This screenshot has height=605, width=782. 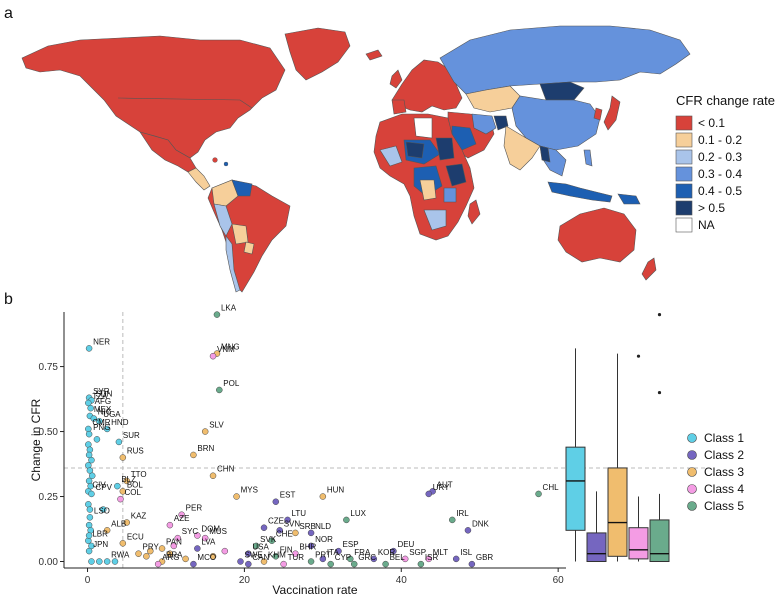 I want to click on x-tick-label: 20, so click(x=245, y=580).